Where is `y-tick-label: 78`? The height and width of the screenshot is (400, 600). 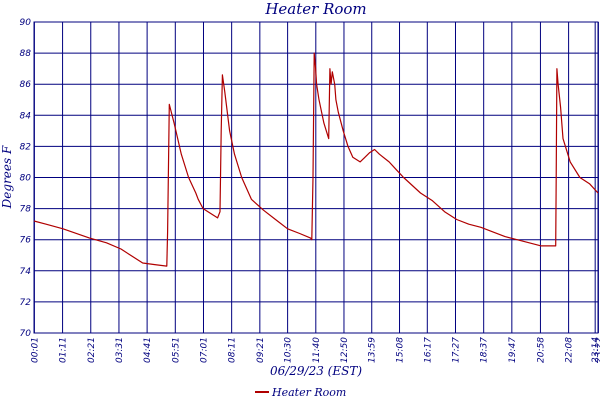 y-tick-label: 78 is located at coordinates (26, 210).